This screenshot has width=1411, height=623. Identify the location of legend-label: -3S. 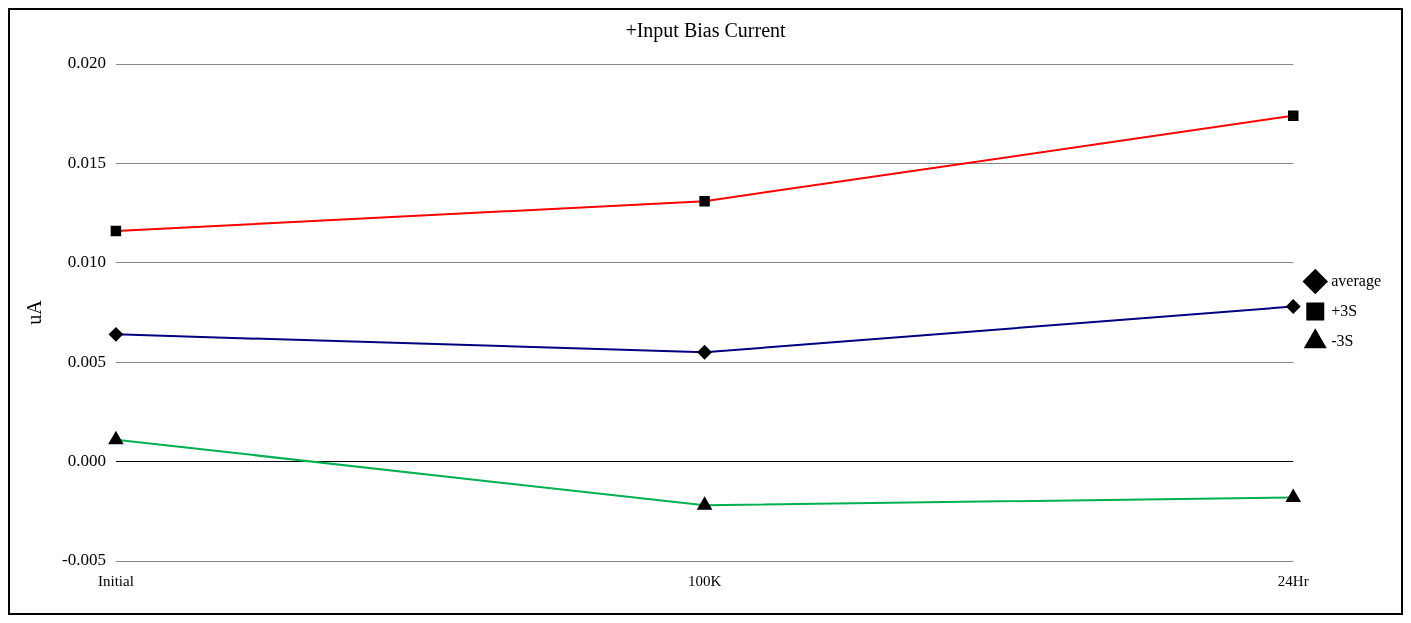
(1342, 340).